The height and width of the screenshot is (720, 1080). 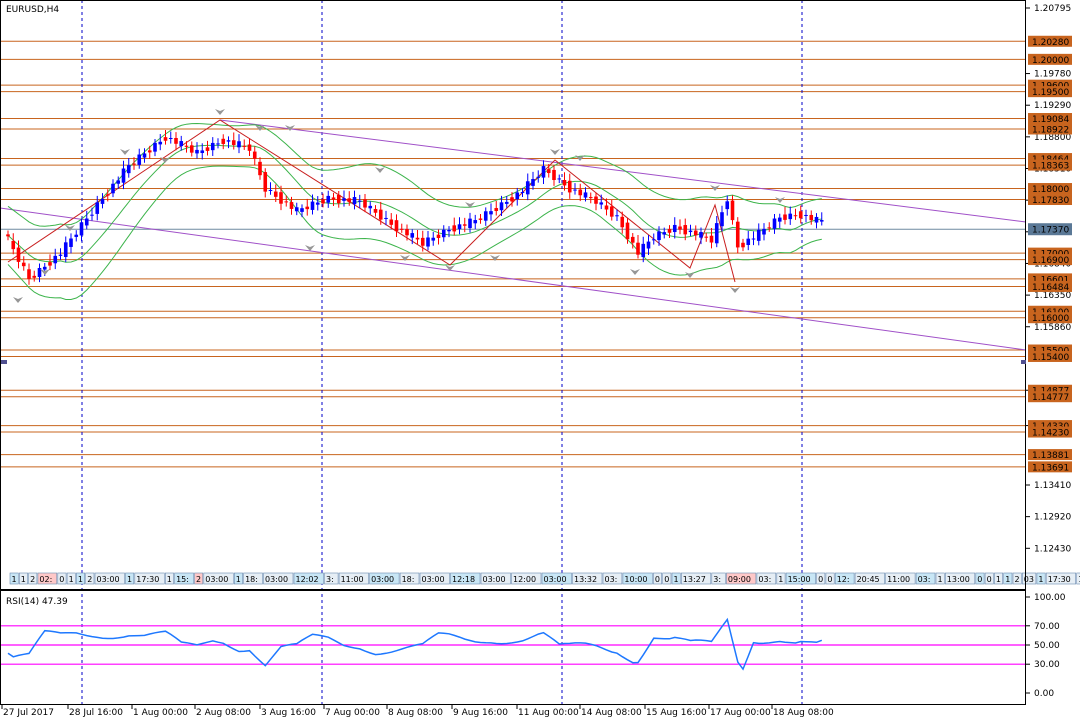 What do you see at coordinates (1050, 61) in the screenshot?
I see `level-label-text: 1.20000` at bounding box center [1050, 61].